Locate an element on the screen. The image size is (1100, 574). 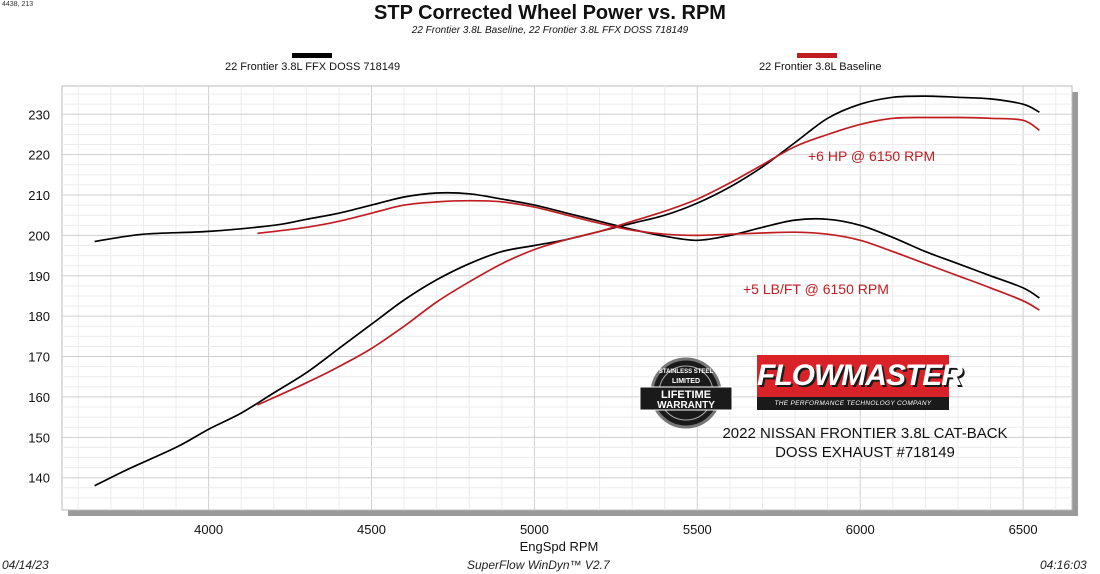
legend-swatch-red is located at coordinates (817, 55).